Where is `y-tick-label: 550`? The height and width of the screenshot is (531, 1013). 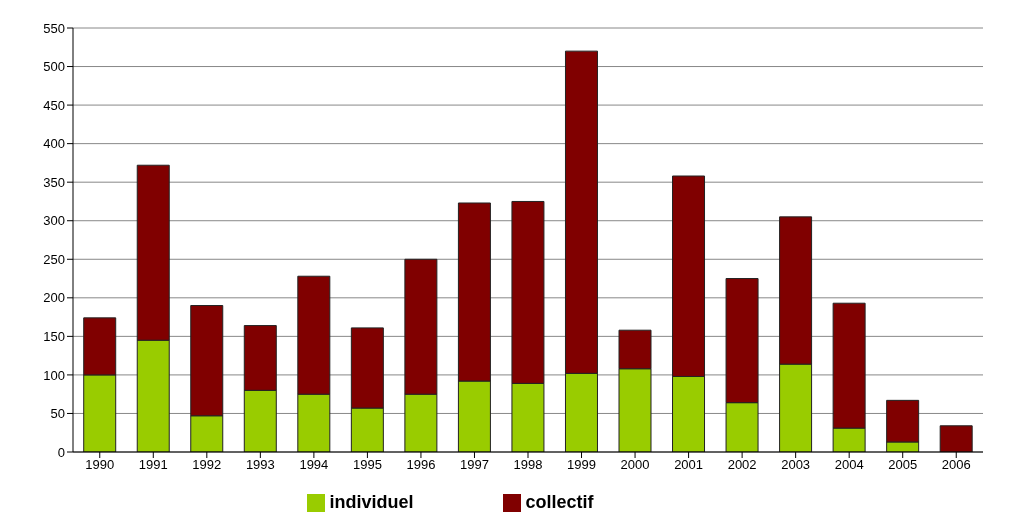
y-tick-label: 550 is located at coordinates (54, 28).